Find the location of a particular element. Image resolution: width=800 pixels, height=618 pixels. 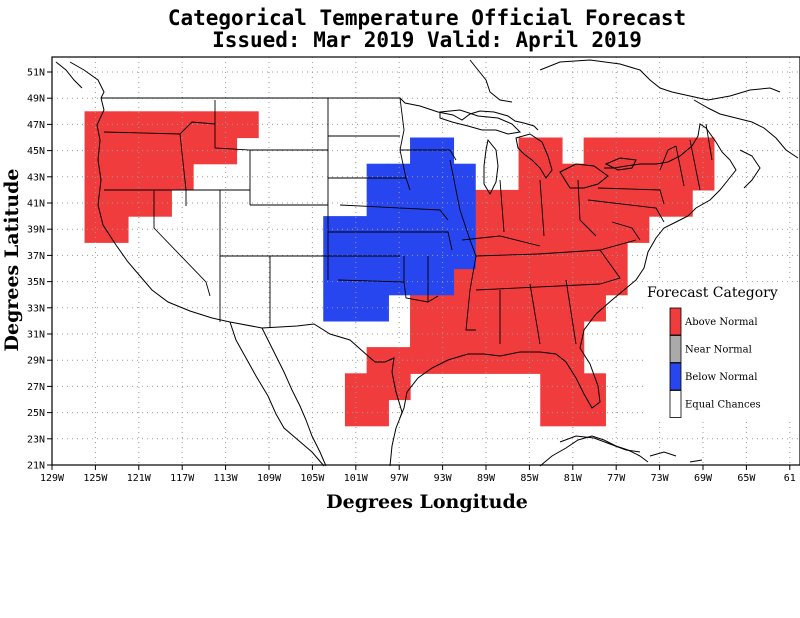

great-lakes is located at coordinates (538, 152).